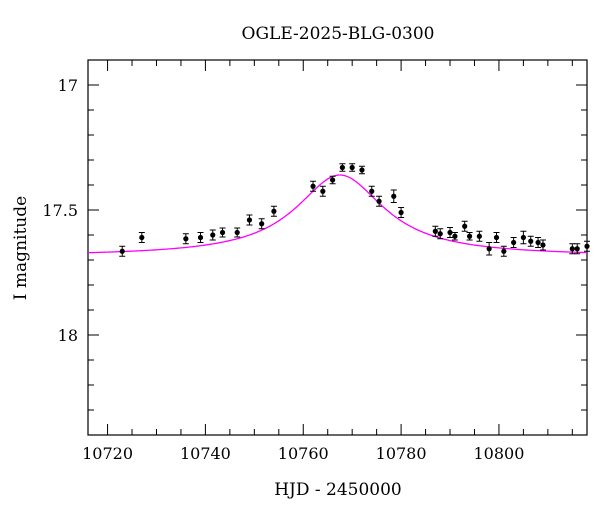  What do you see at coordinates (205, 453) in the screenshot?
I see `x-tick-label: 10740` at bounding box center [205, 453].